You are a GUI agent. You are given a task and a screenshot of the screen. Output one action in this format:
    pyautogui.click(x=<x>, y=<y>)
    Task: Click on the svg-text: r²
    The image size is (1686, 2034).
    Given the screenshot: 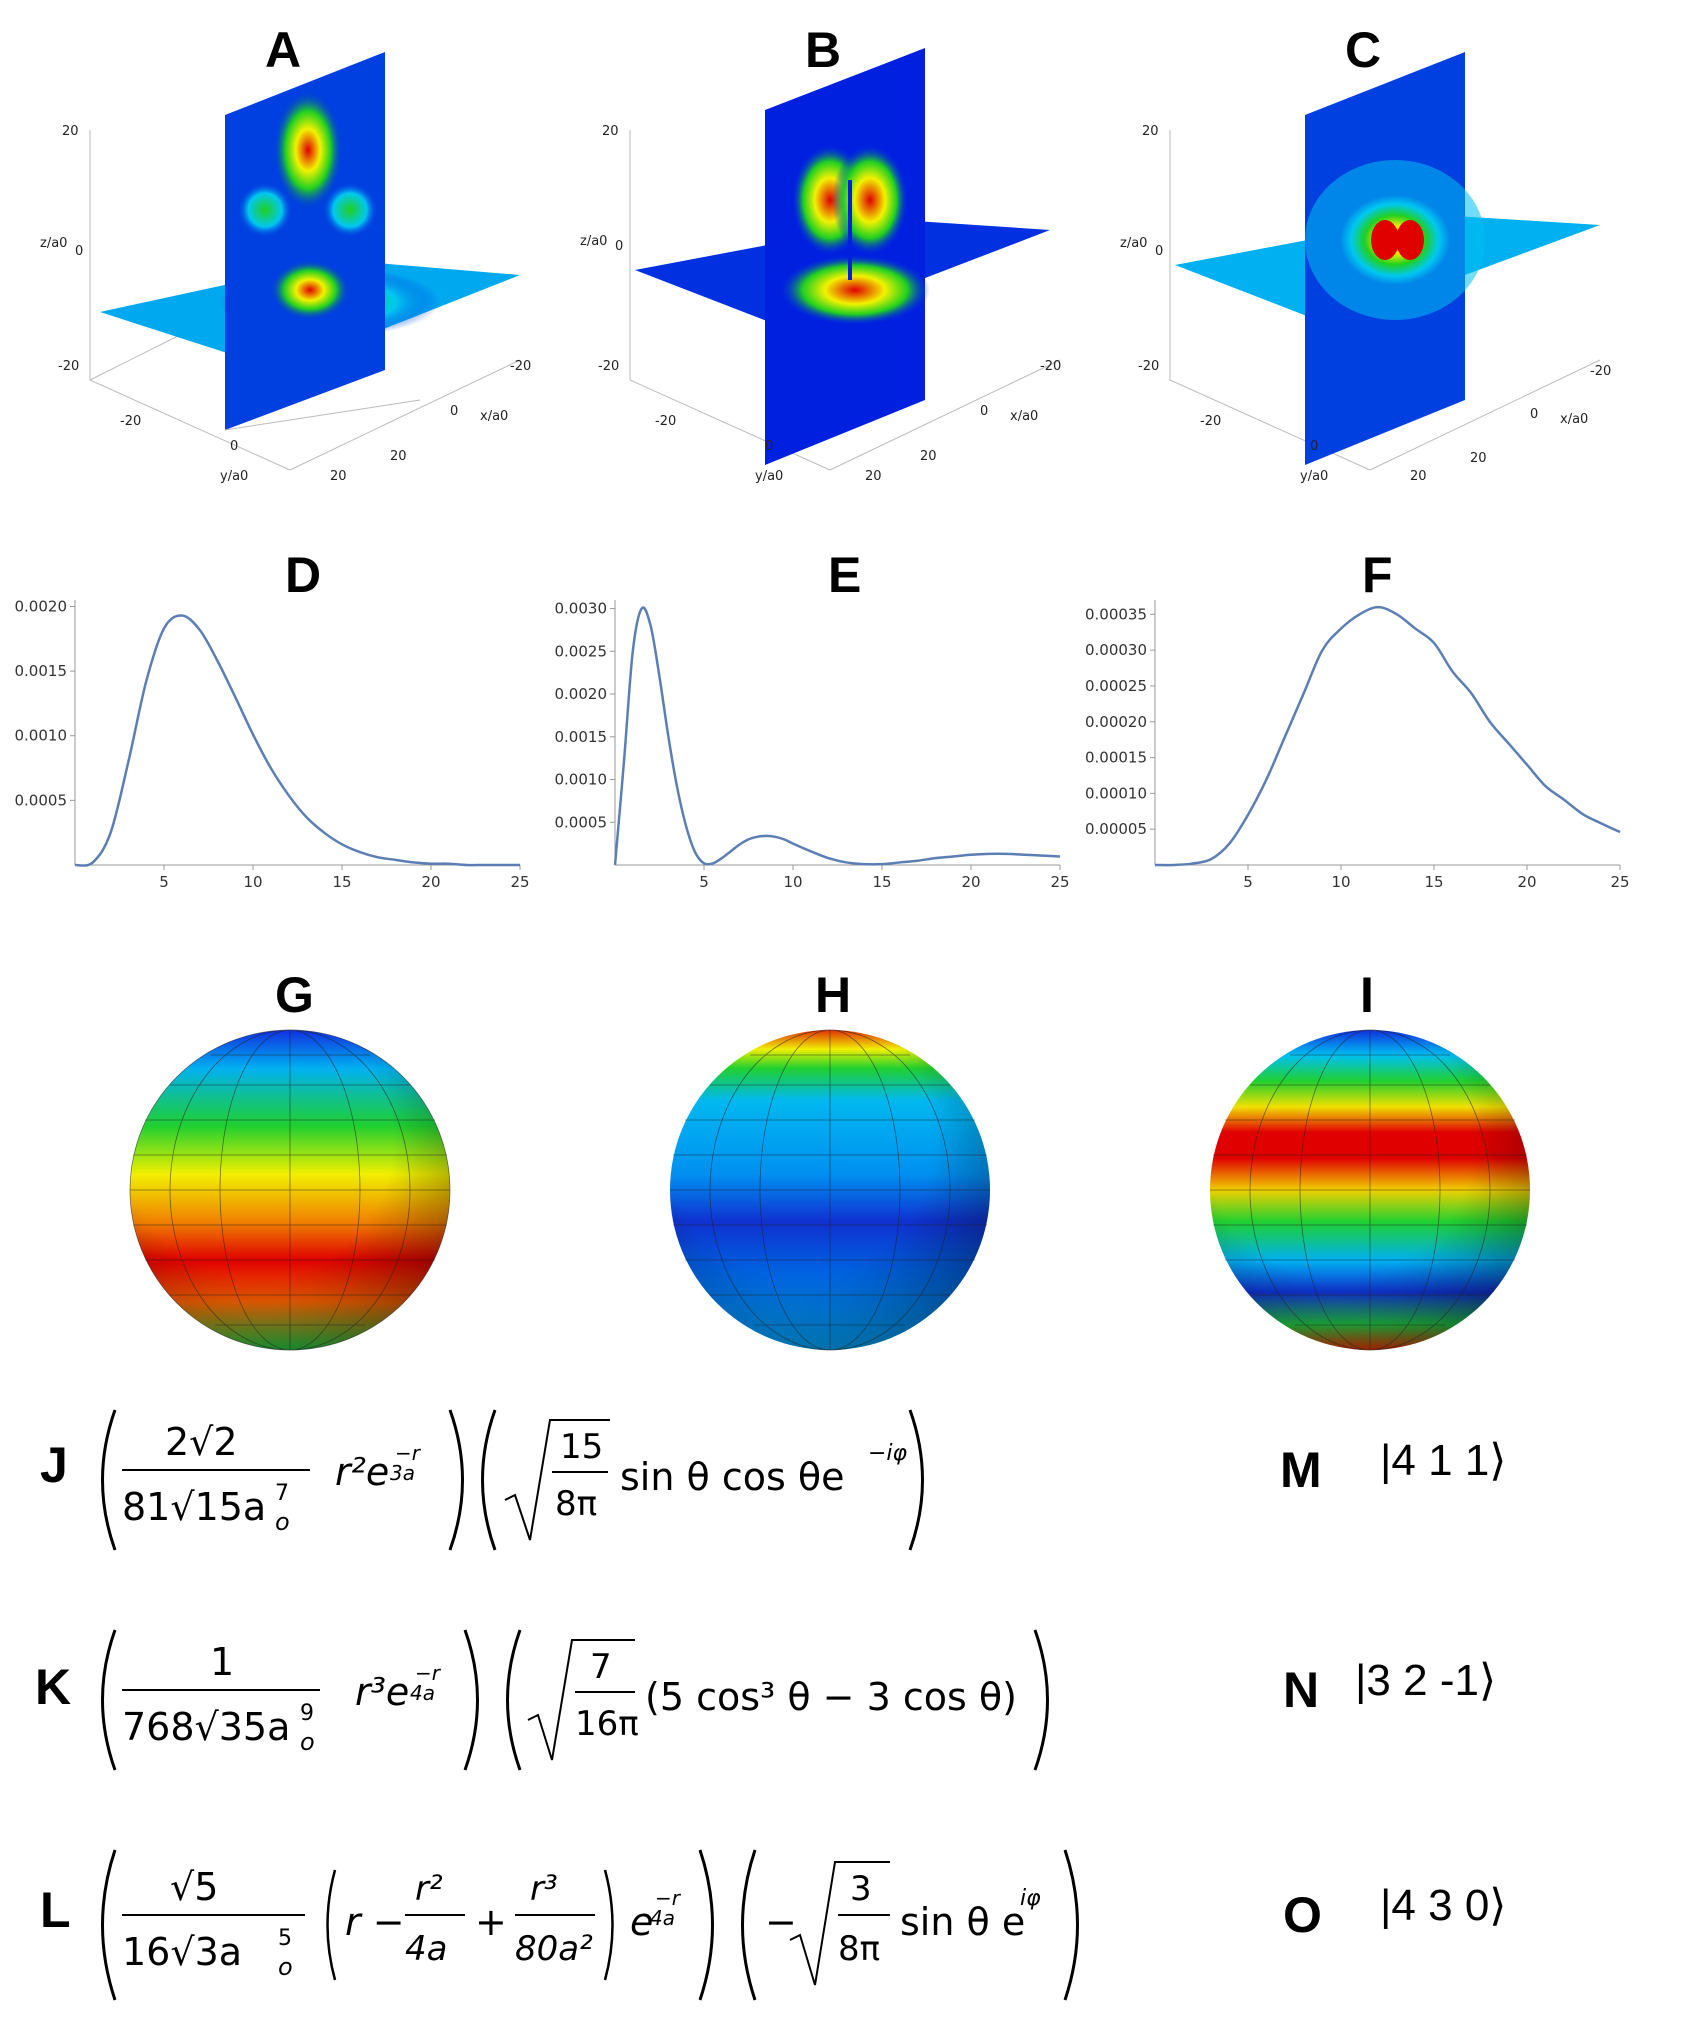 What is the action you would take?
    pyautogui.click(x=429, y=1889)
    